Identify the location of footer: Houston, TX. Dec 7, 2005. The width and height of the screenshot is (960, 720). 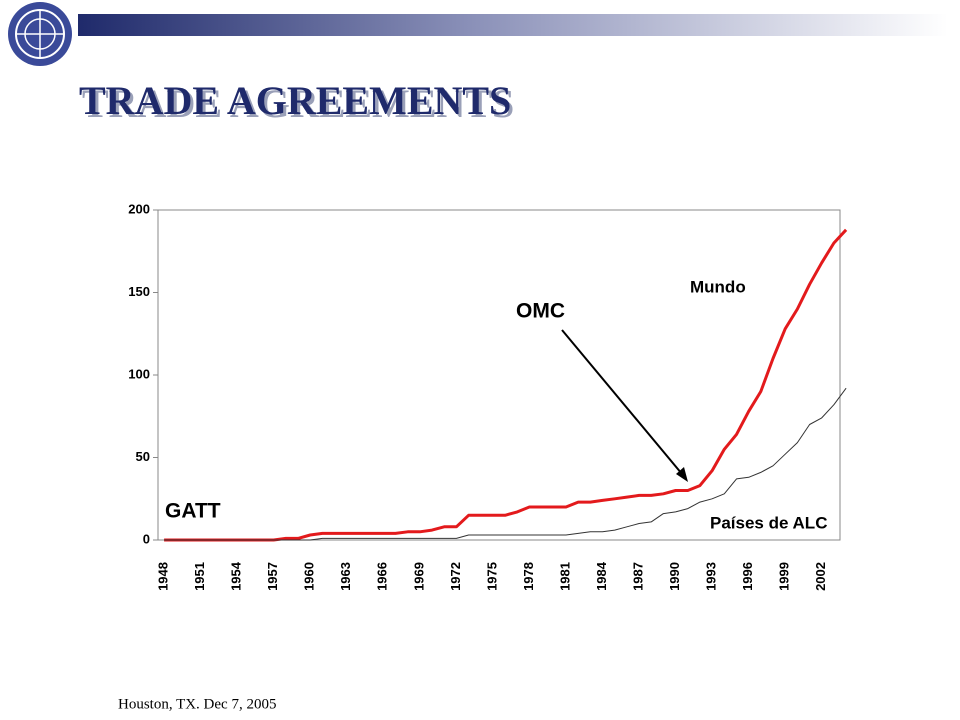
(197, 704).